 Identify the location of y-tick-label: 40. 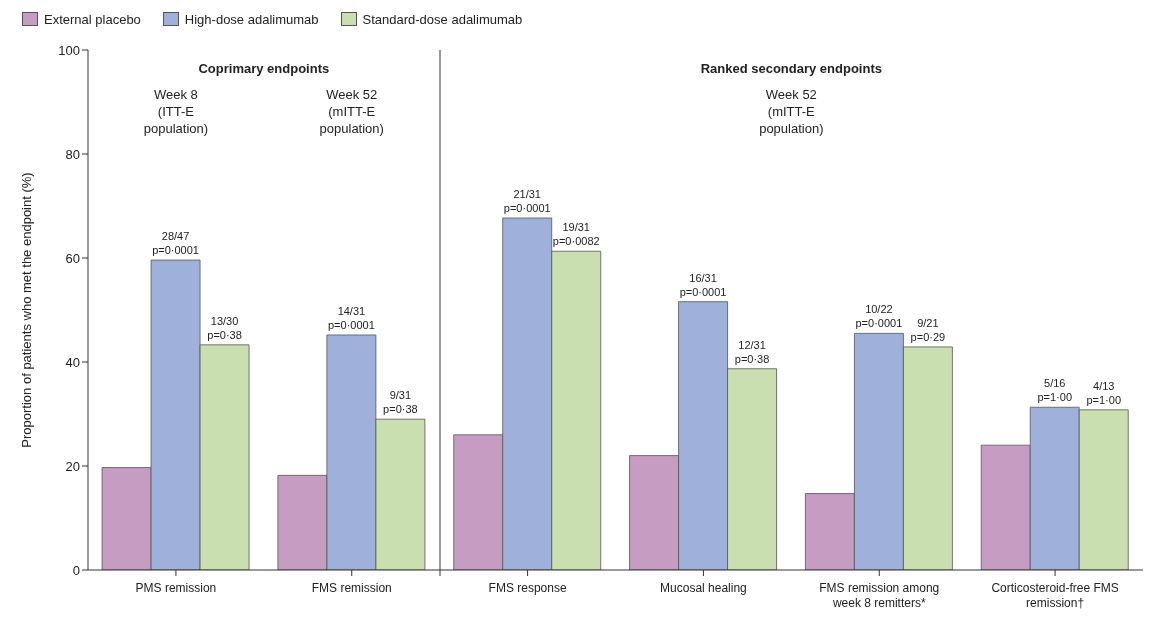
(72, 362).